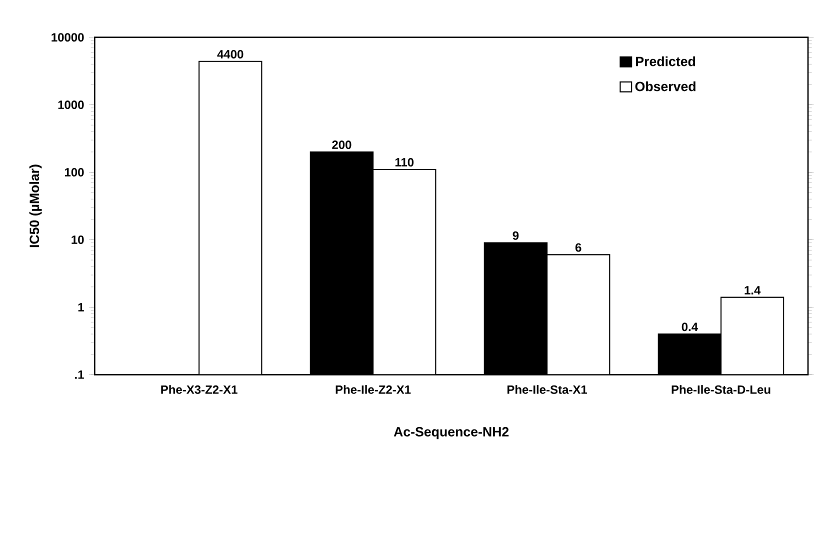  Describe the element at coordinates (78, 239) in the screenshot. I see `y-tick-label: 10` at that location.